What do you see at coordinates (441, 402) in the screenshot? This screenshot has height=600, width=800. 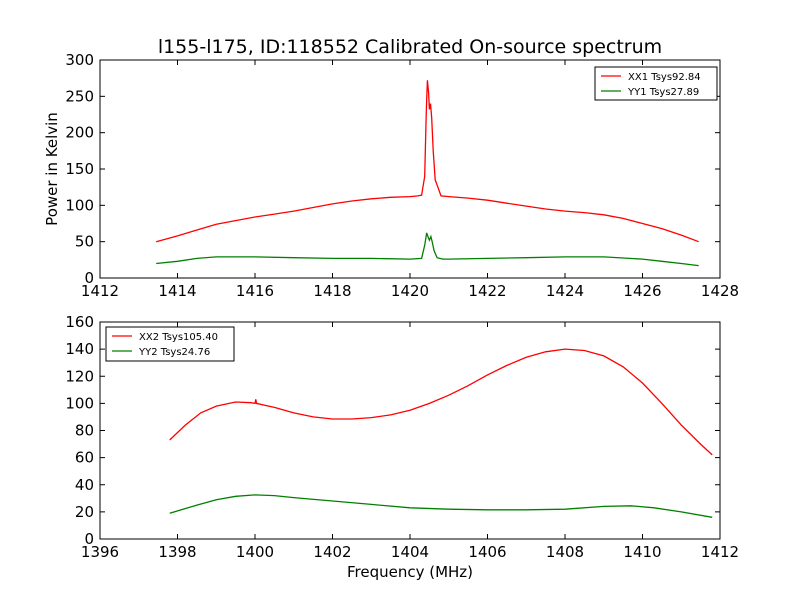 I see `plot2-series-1-line` at bounding box center [441, 402].